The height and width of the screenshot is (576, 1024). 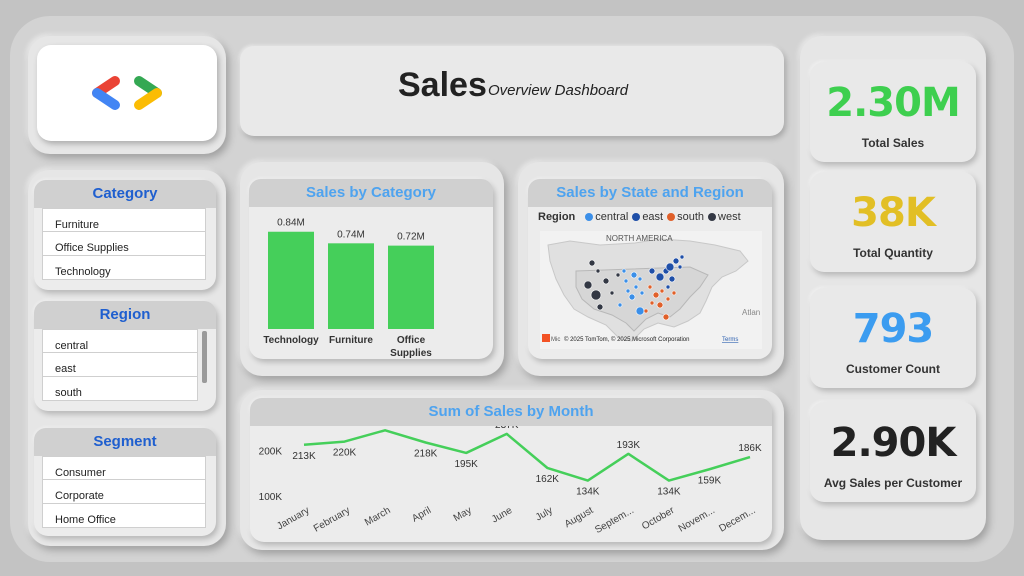 What do you see at coordinates (378, 516) in the screenshot?
I see `x-tick-label: March` at bounding box center [378, 516].